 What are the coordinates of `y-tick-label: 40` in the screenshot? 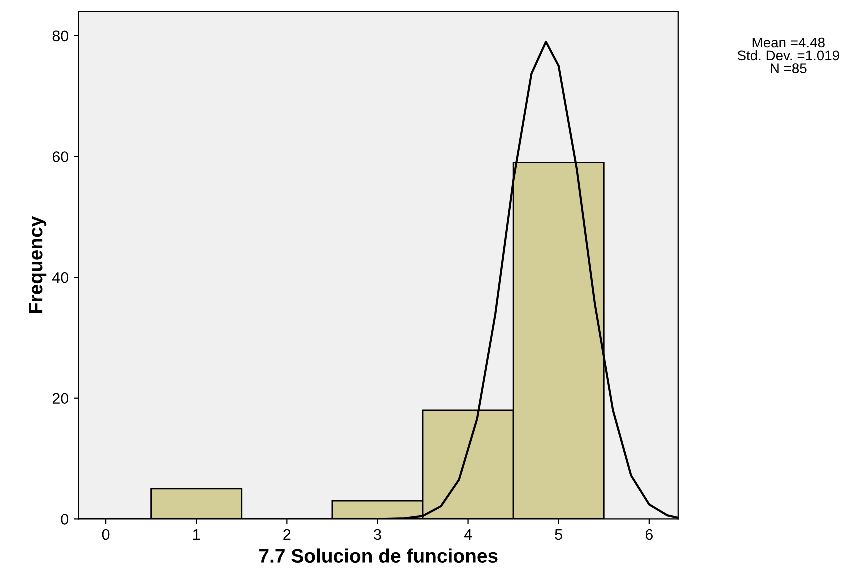 It's located at (60, 278).